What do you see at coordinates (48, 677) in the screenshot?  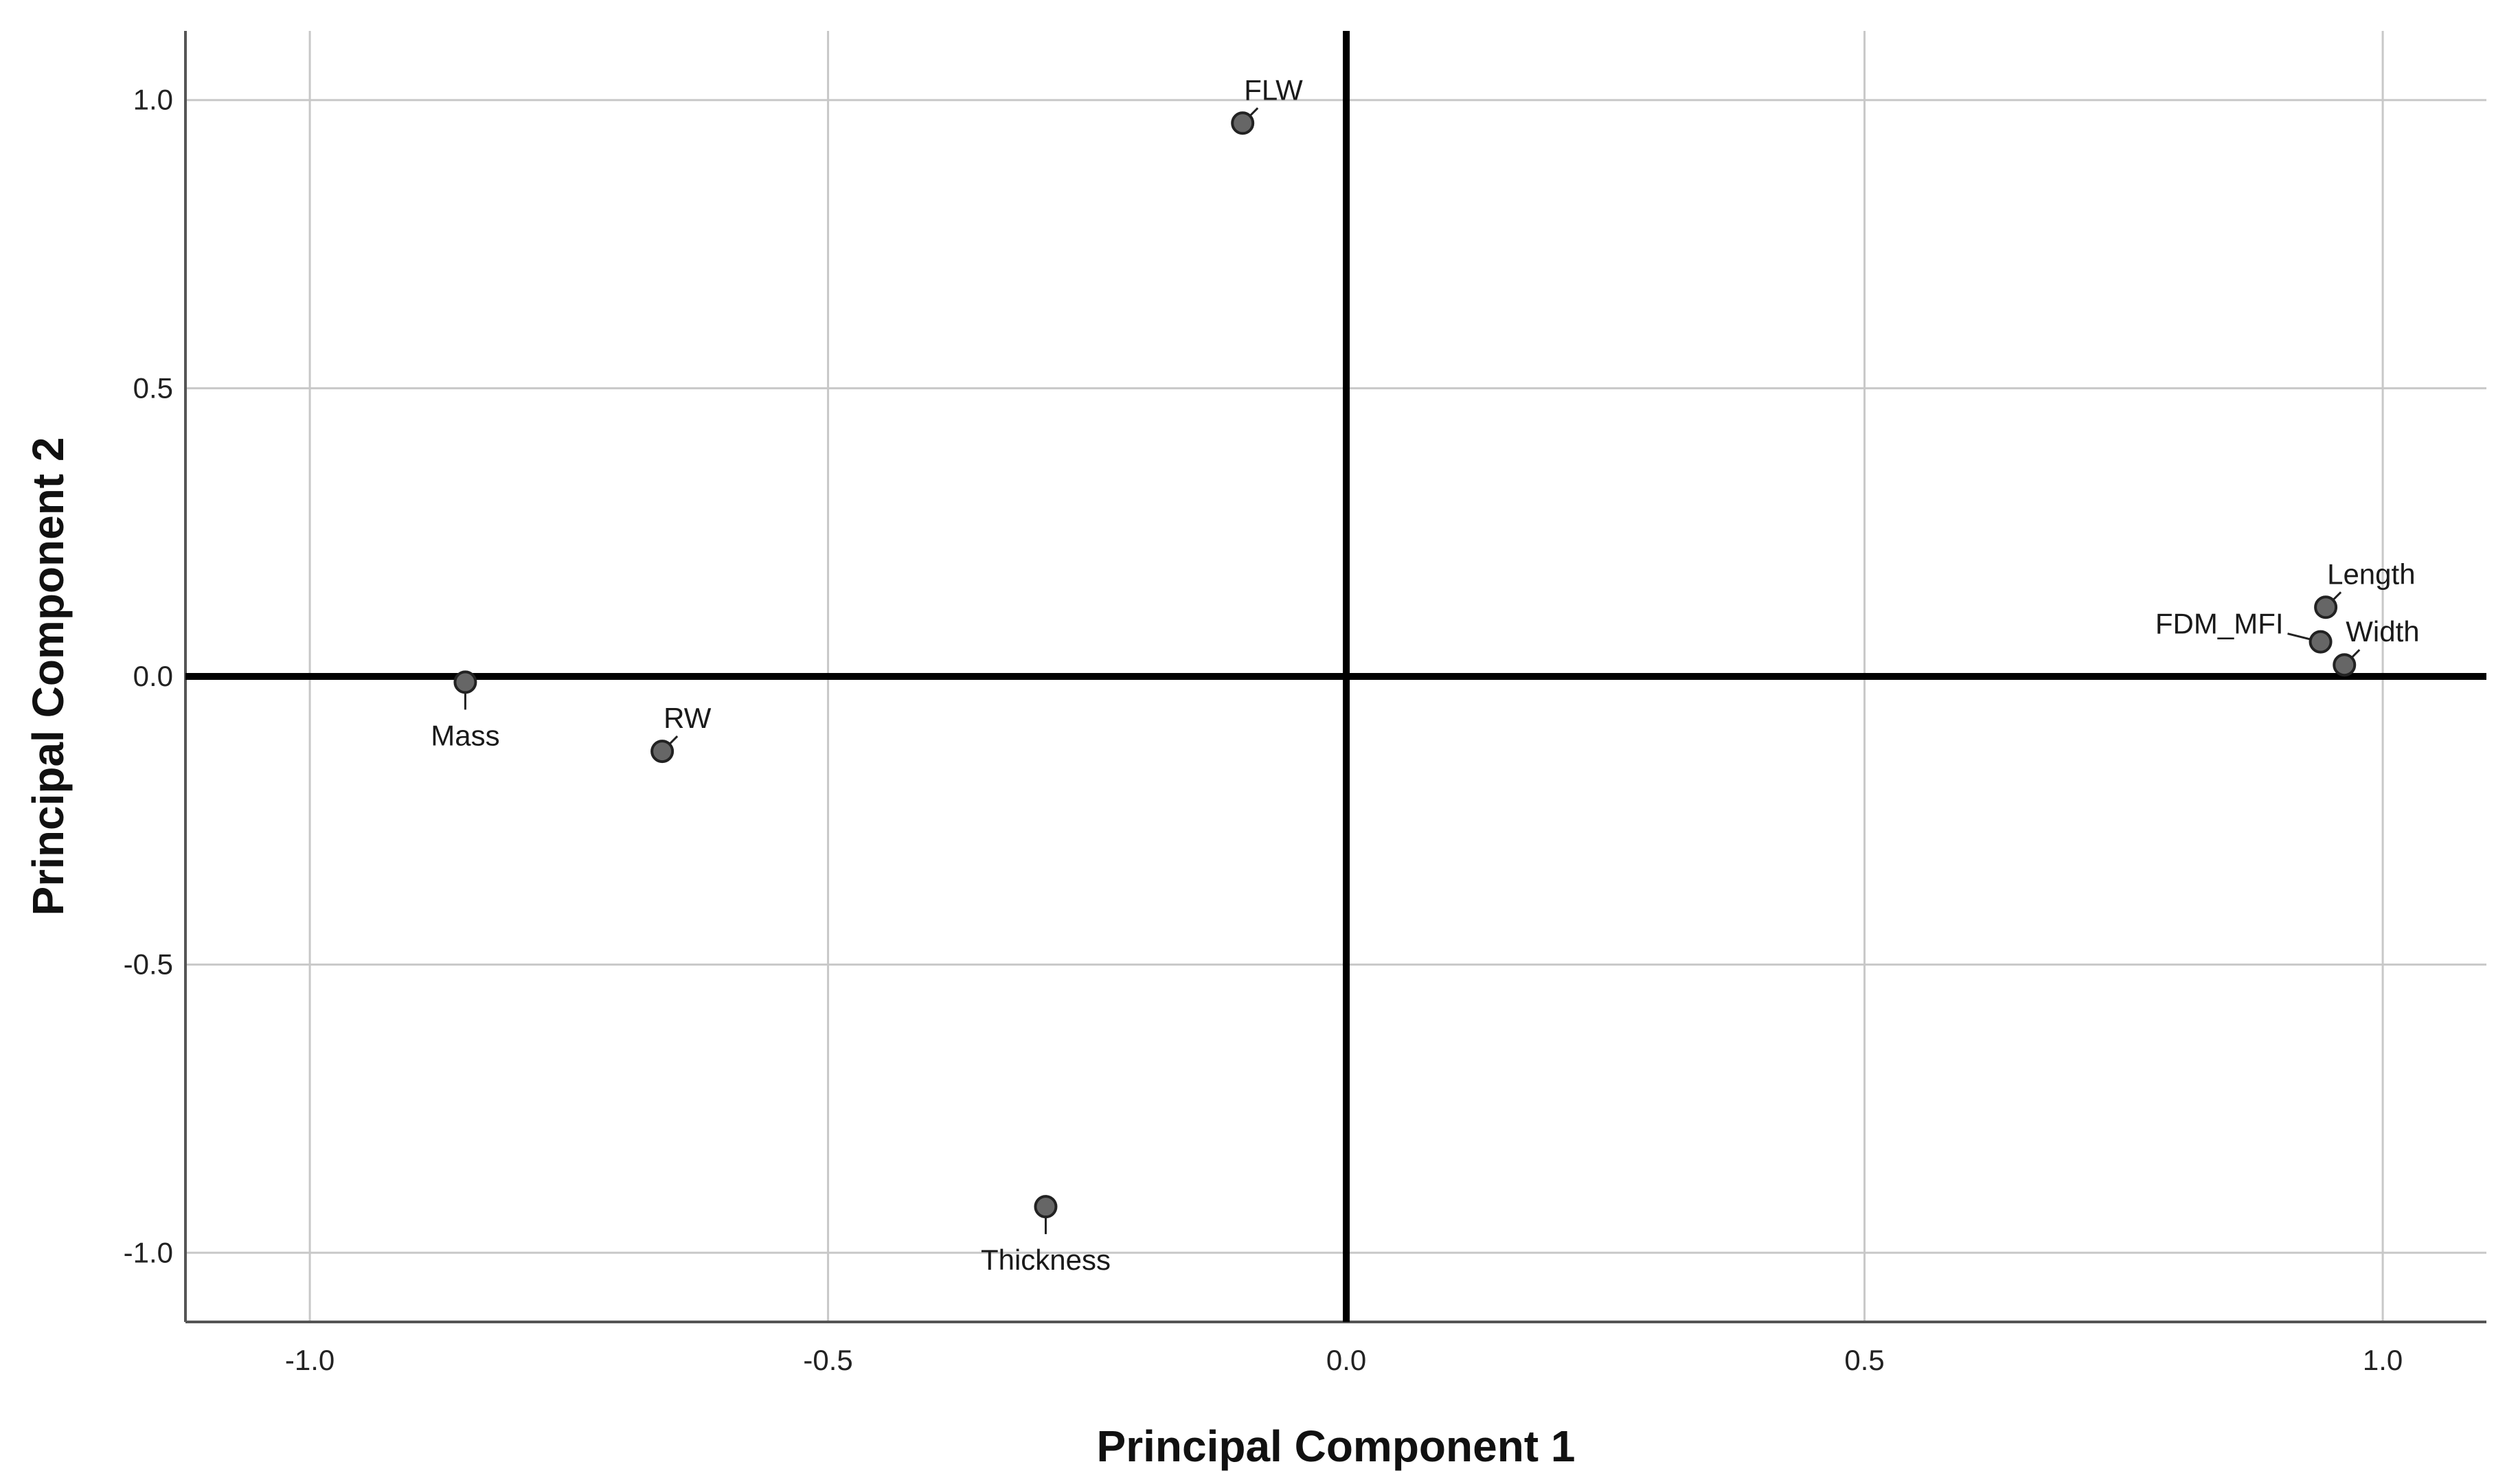 I see `y-axis-title: Principal Component 2` at bounding box center [48, 677].